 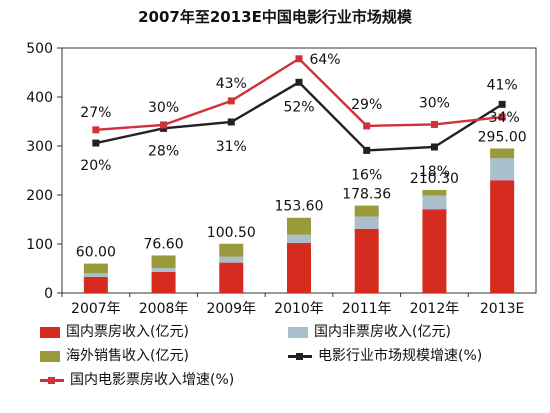 What do you see at coordinates (231, 309) in the screenshot?
I see `x-tick-label: 2009年` at bounding box center [231, 309].